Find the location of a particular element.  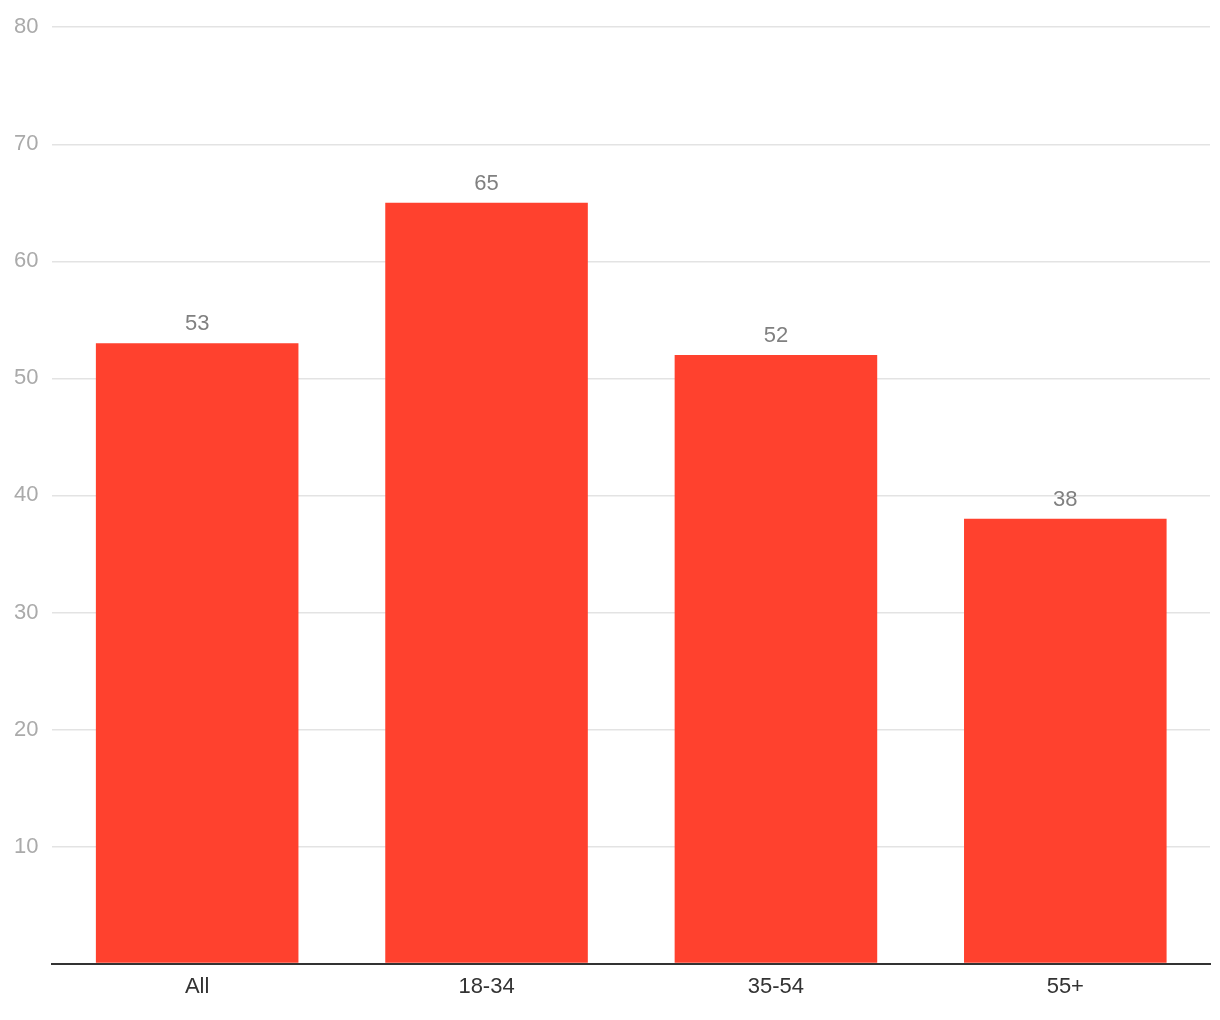

x-tick-label: 18-34 is located at coordinates (486, 985).